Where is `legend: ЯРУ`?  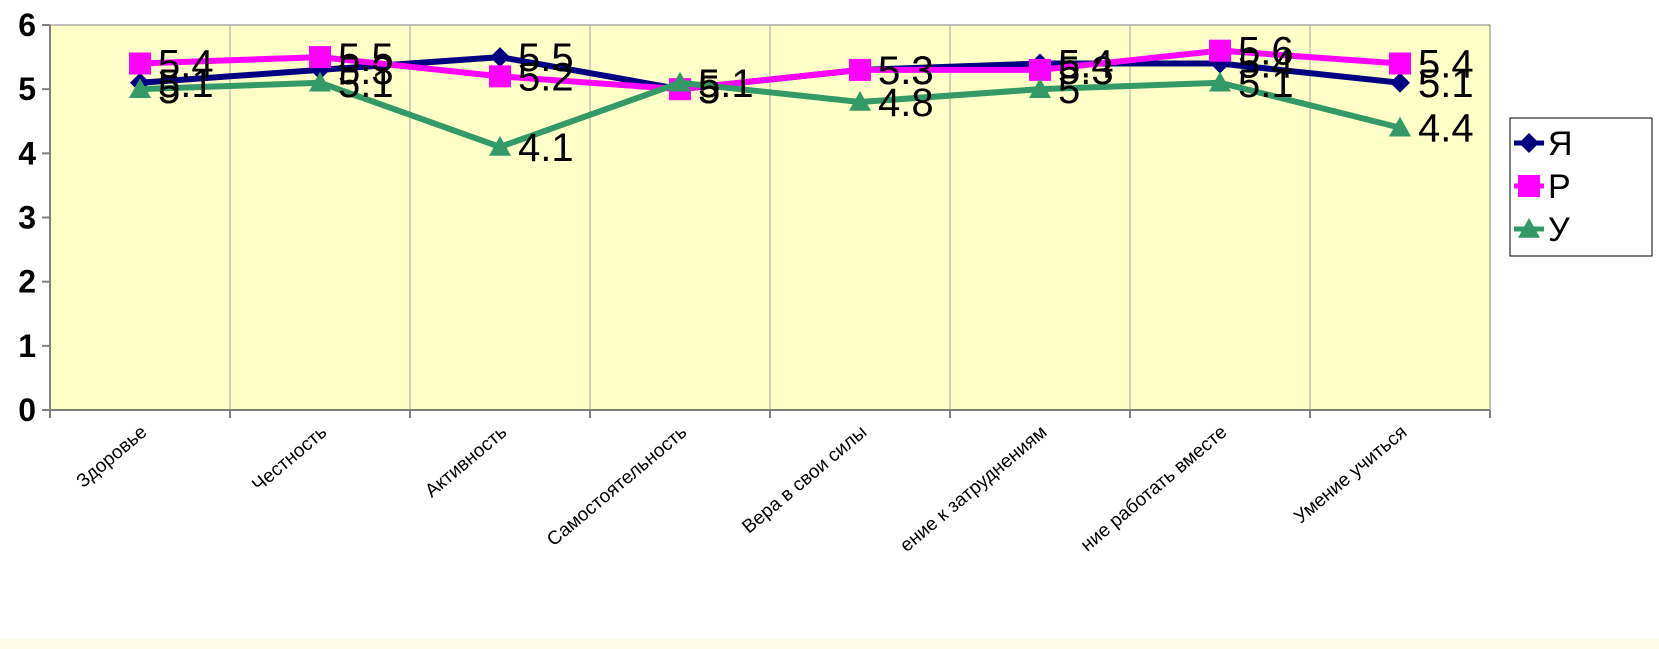 legend: ЯРУ is located at coordinates (1581, 187).